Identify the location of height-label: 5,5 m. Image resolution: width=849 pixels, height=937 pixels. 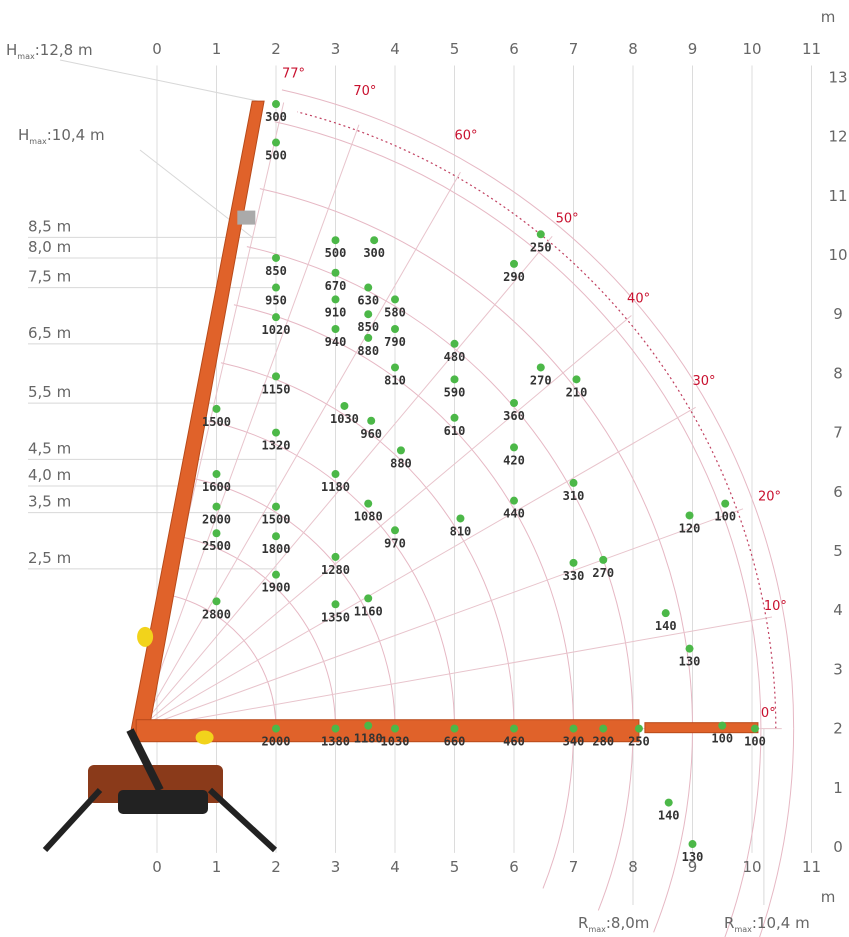
(49, 392).